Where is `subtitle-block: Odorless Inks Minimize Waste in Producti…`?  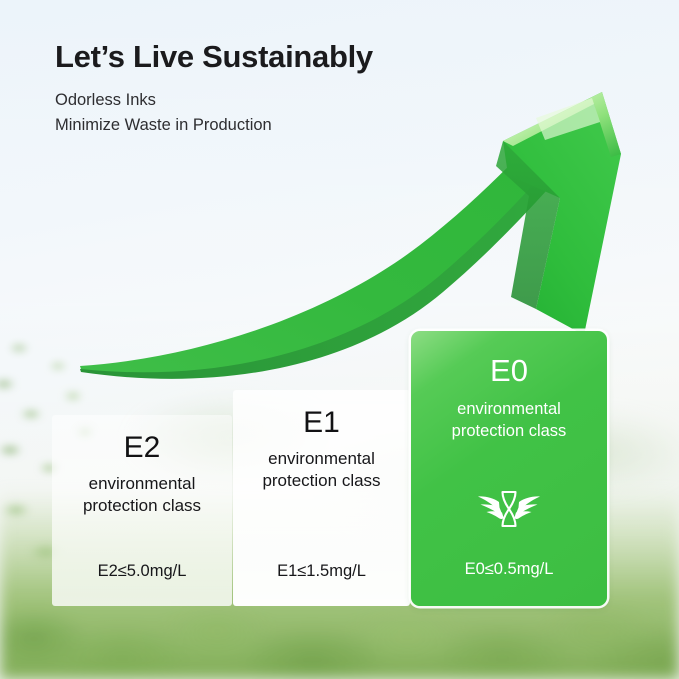 subtitle-block: Odorless Inks Minimize Waste in Producti… is located at coordinates (214, 113).